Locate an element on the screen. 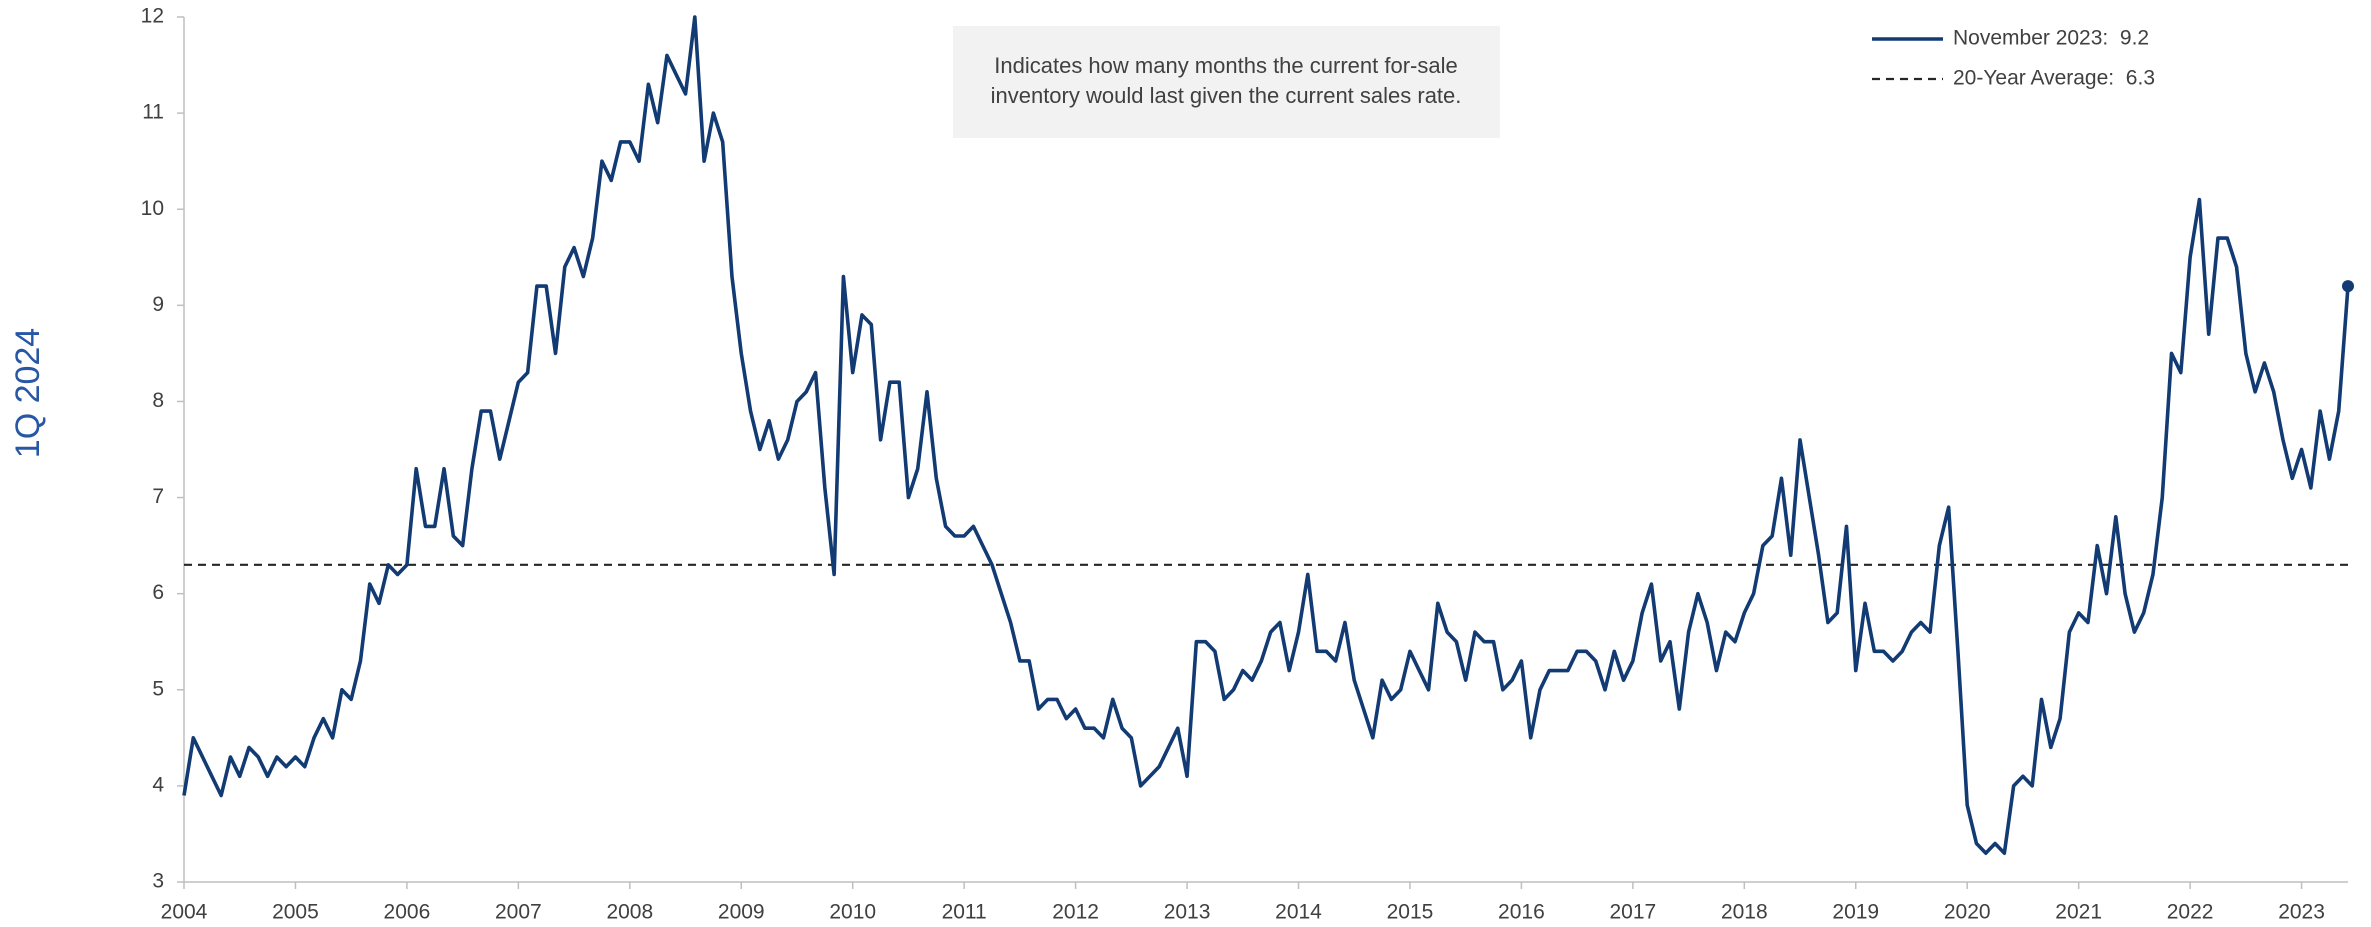 The image size is (2371, 927). y-tick-label: 5 is located at coordinates (158, 688).